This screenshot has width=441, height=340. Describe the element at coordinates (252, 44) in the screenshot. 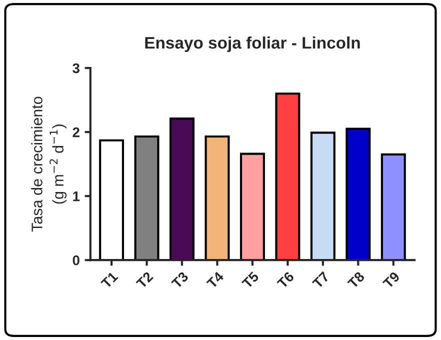

I see `chart-title: Ensayo soja foliar - Lincoln` at that location.